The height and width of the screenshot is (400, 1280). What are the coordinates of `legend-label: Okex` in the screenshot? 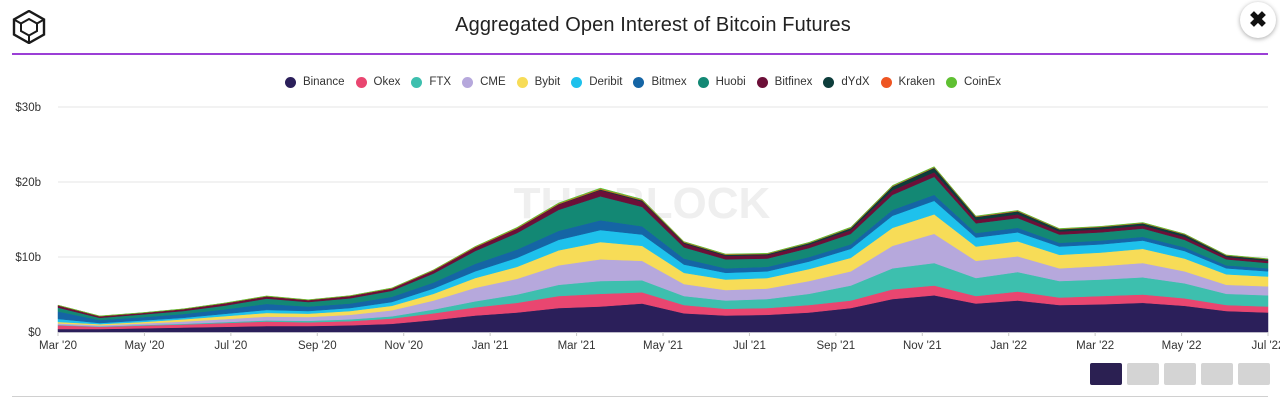 It's located at (387, 82).